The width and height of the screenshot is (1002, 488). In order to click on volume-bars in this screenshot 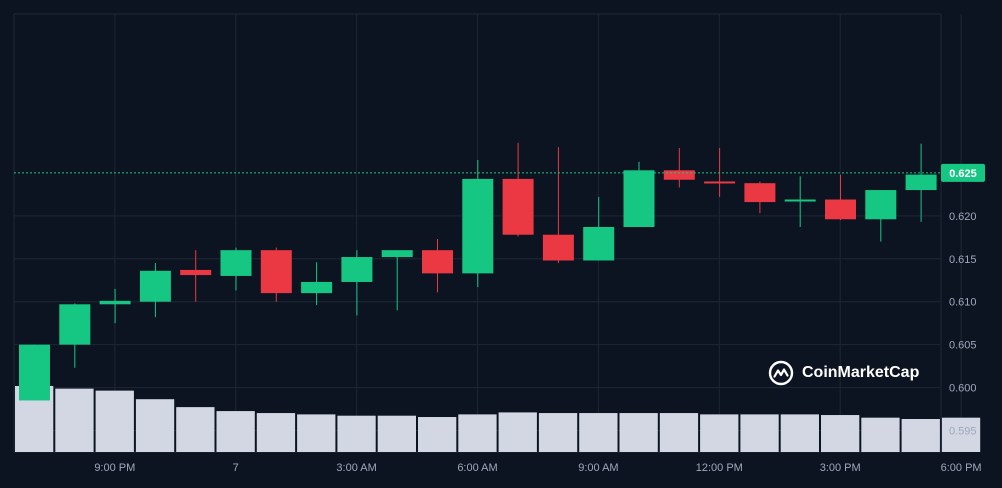, I will do `click(498, 419)`.